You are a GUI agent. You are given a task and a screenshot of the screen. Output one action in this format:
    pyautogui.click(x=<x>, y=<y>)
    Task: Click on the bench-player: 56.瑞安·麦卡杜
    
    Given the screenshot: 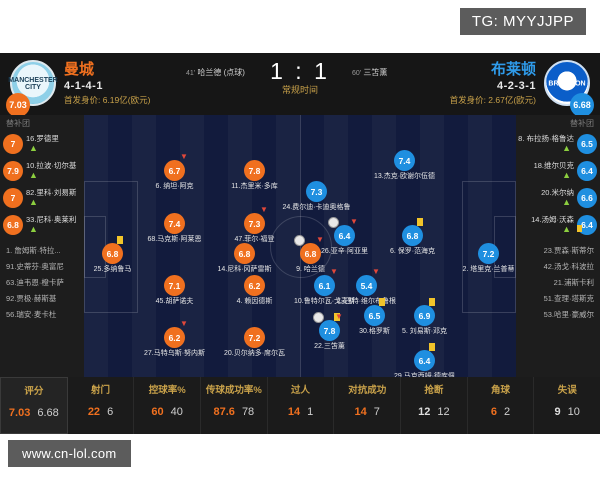 What is the action you would take?
    pyautogui.click(x=31, y=314)
    